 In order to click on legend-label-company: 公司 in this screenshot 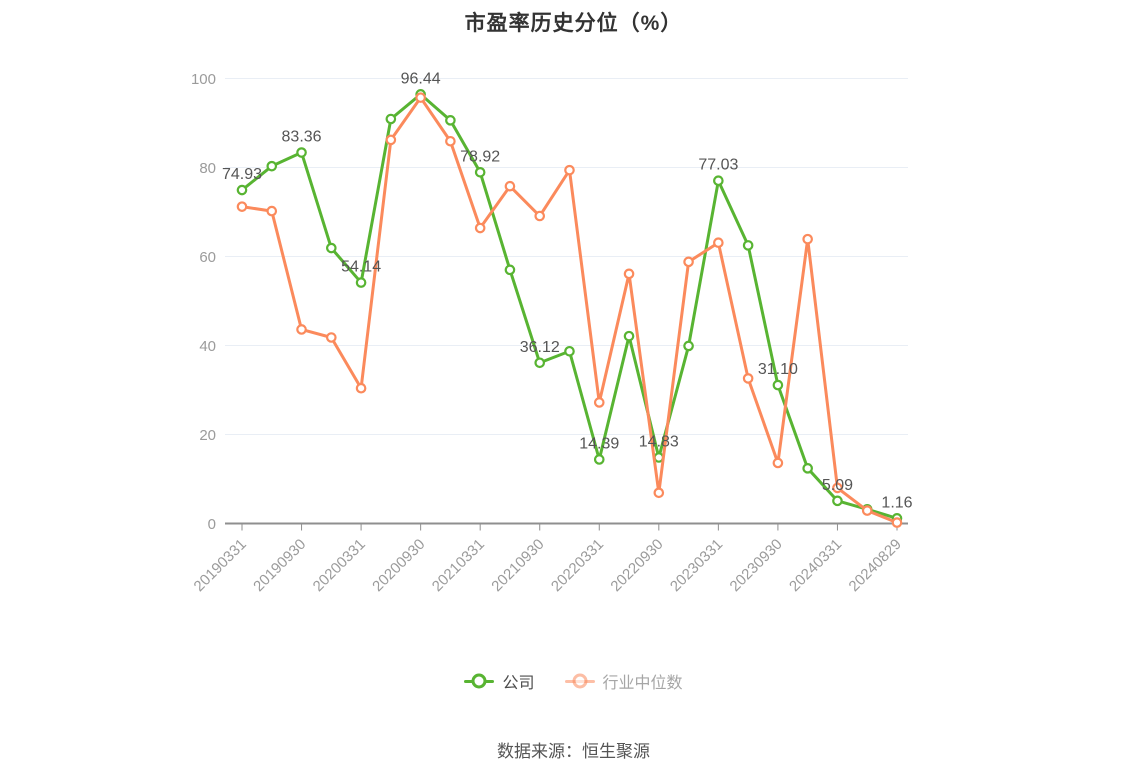, I will do `click(518, 683)`.